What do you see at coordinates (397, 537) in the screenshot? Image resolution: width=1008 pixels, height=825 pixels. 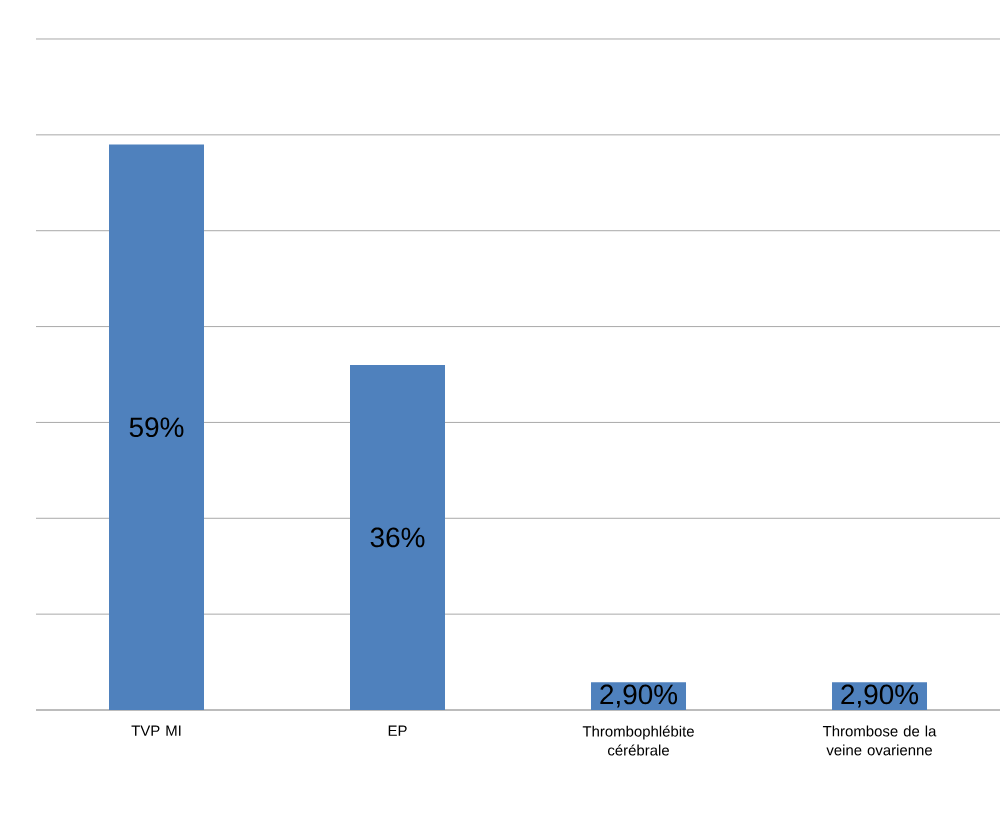 I see `data-label: 36%` at bounding box center [397, 537].